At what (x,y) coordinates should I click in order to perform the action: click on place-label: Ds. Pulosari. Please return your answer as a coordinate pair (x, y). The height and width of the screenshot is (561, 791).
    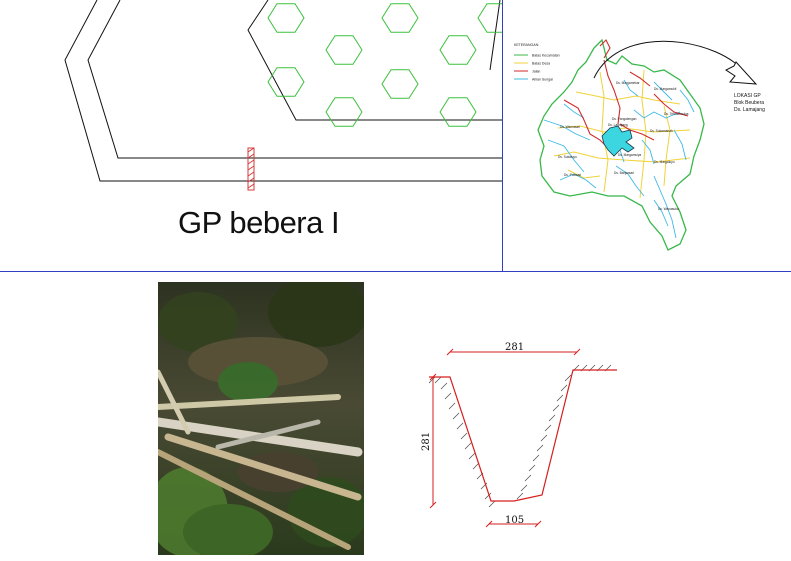
    Looking at the image, I should click on (572, 175).